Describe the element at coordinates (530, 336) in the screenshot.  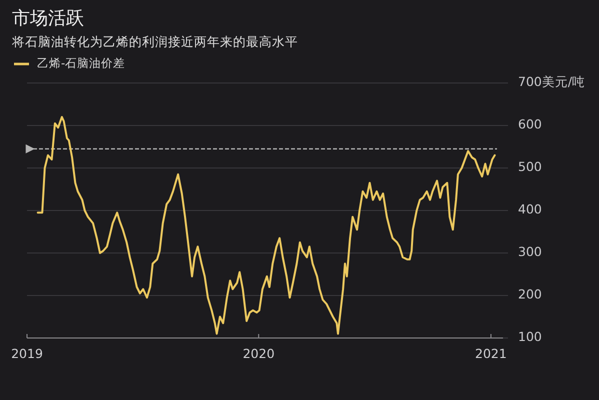
I see `y-tick-label: 100` at that location.